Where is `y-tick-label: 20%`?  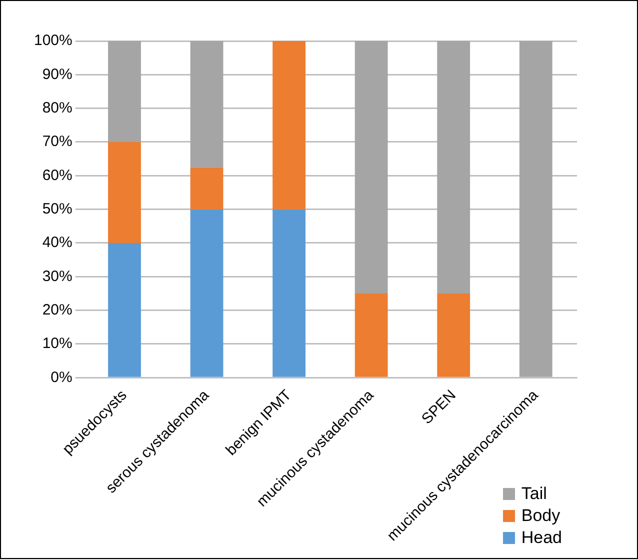
y-tick-label: 20% is located at coordinates (57, 309).